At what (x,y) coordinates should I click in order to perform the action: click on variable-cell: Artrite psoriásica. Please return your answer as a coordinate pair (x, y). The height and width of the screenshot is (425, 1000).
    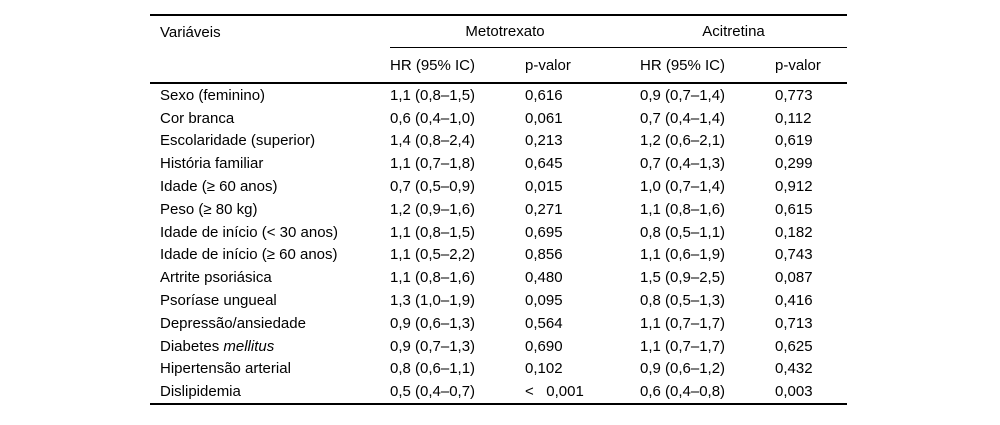
    Looking at the image, I should click on (270, 277).